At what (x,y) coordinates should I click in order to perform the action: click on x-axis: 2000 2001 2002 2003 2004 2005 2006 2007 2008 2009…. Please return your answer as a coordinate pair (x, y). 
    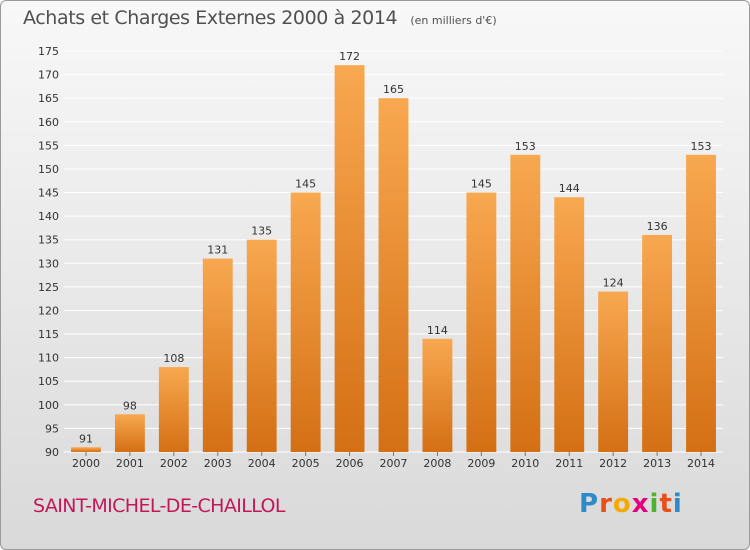
    Looking at the image, I should click on (393, 461).